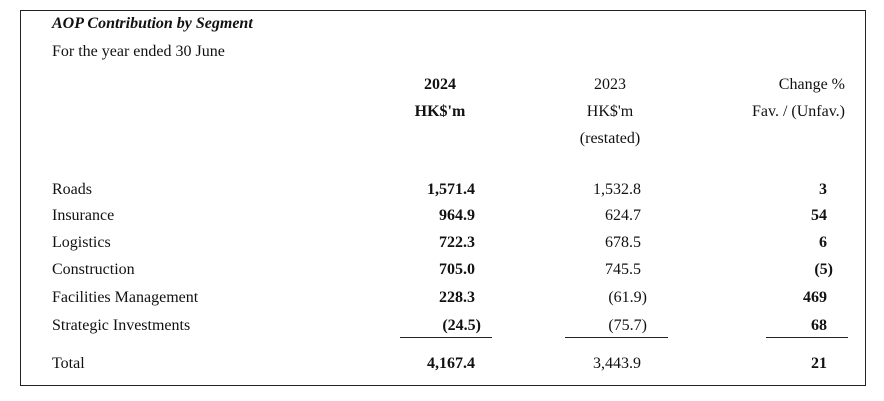 The width and height of the screenshot is (884, 401). Describe the element at coordinates (623, 242) in the screenshot. I see `cell: 678.5` at that location.